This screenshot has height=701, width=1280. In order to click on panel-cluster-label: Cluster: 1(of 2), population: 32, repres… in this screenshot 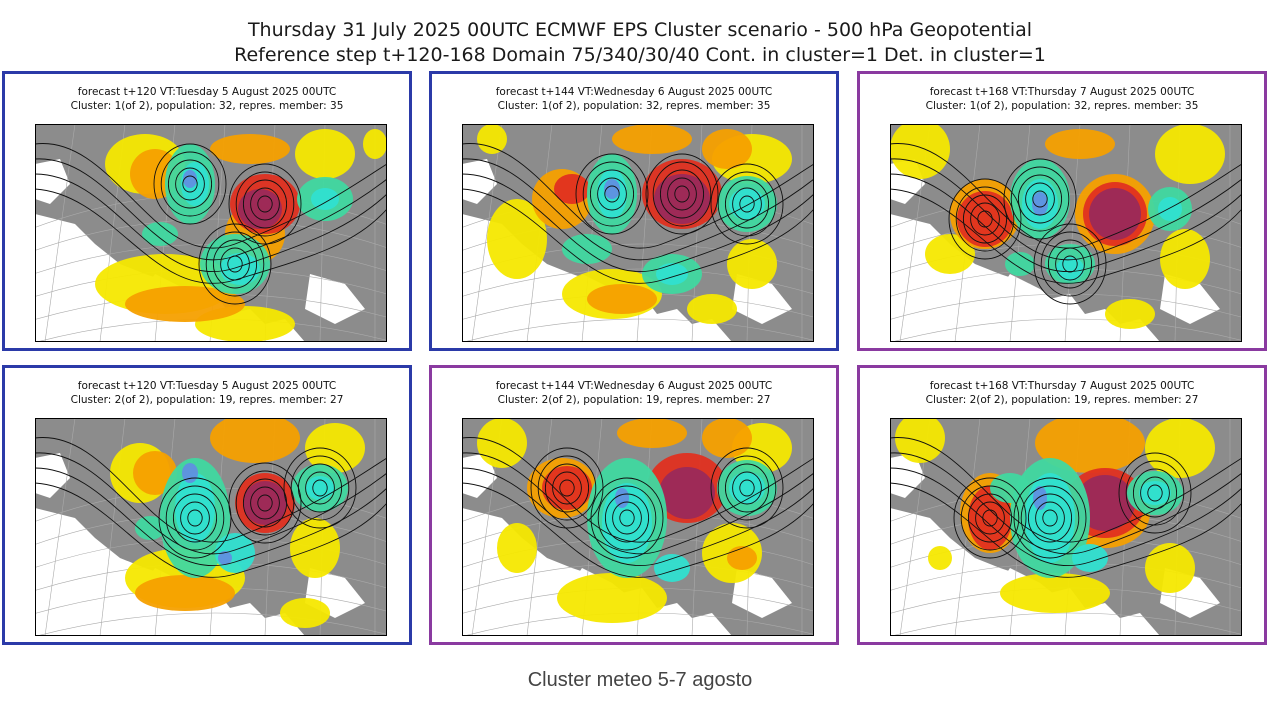, I will do `click(207, 106)`.